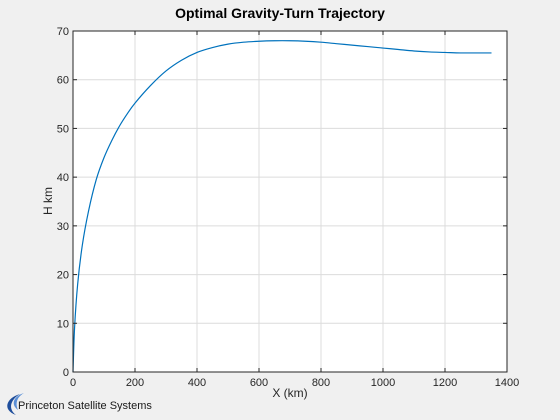  What do you see at coordinates (197, 383) in the screenshot?
I see `x-tick-label: 400` at bounding box center [197, 383].